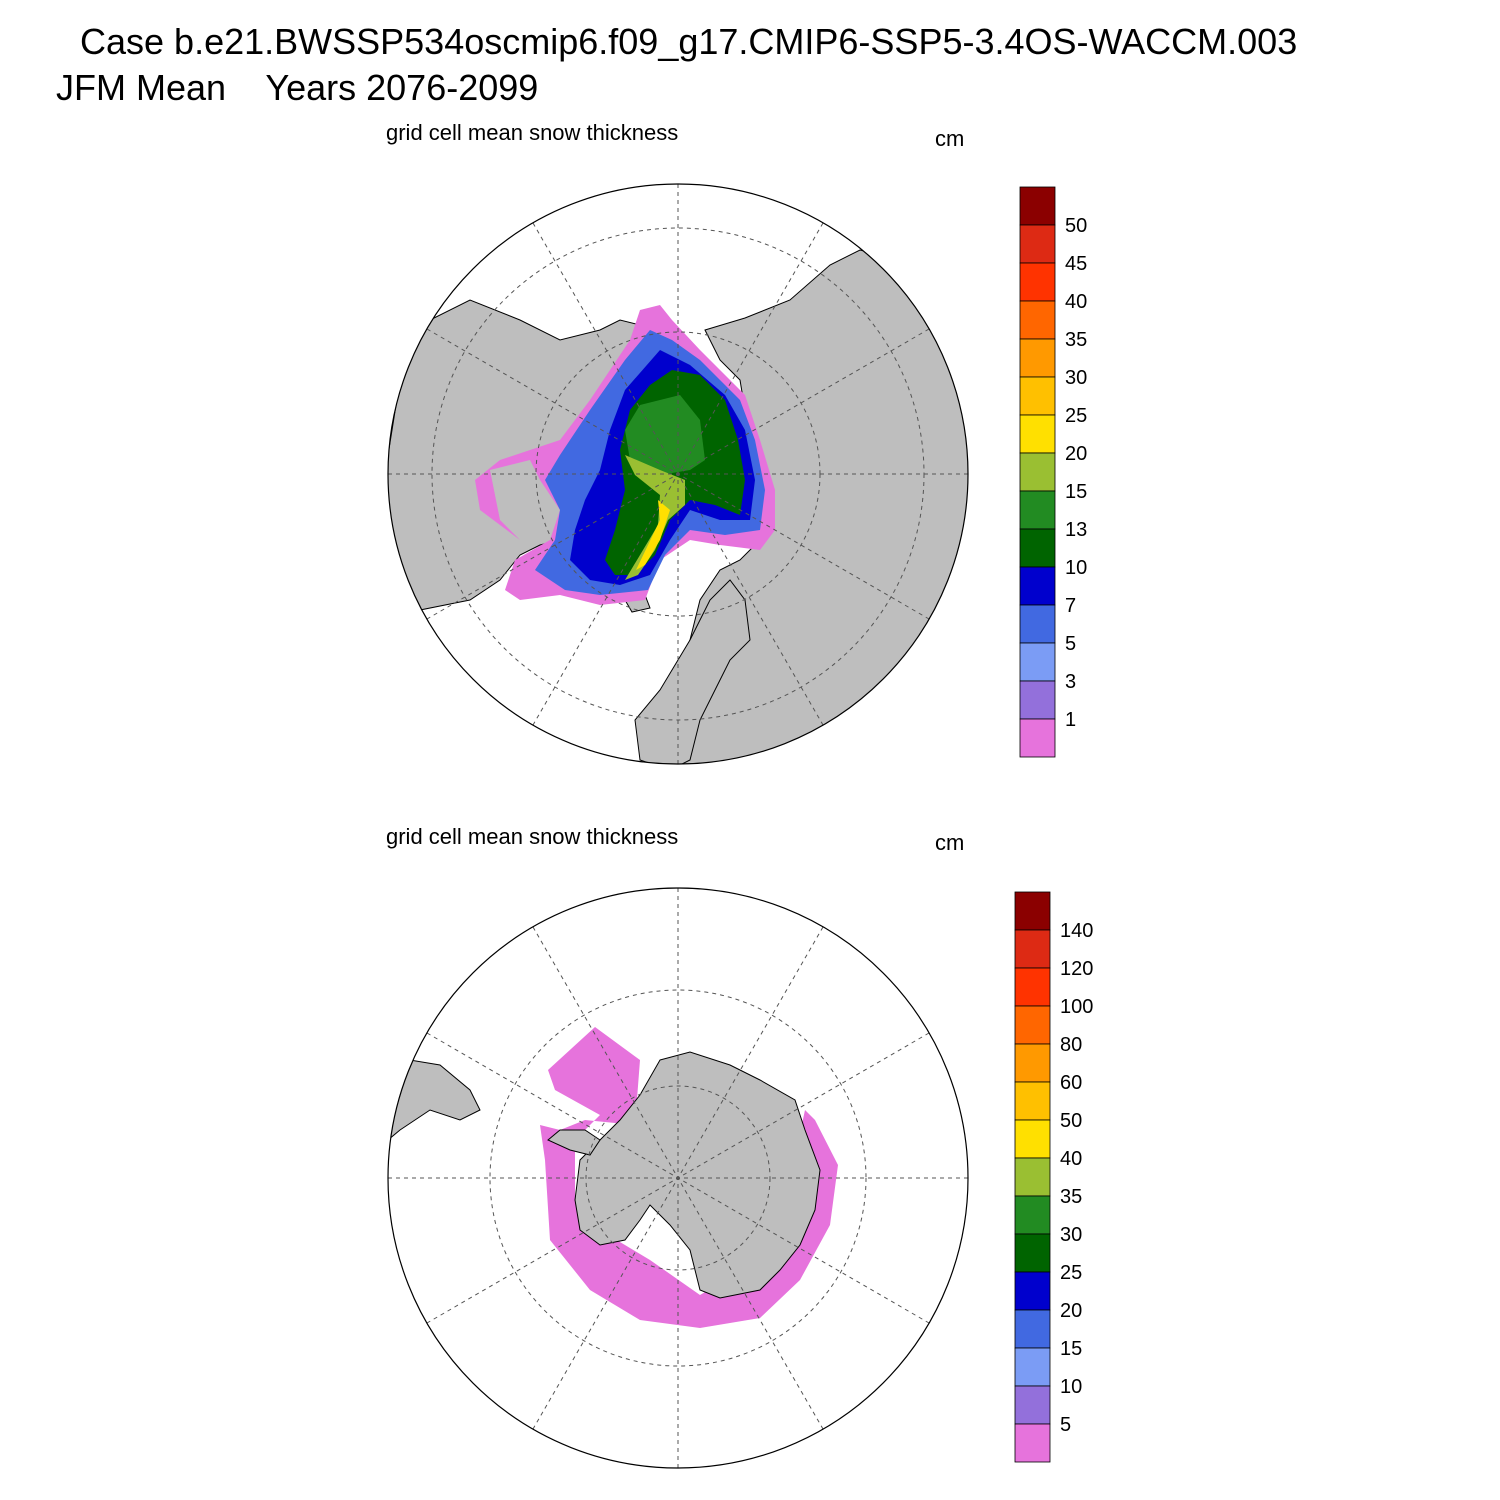  Describe the element at coordinates (697, 1175) in the screenshot. I see `south-land-antarctica` at that location.